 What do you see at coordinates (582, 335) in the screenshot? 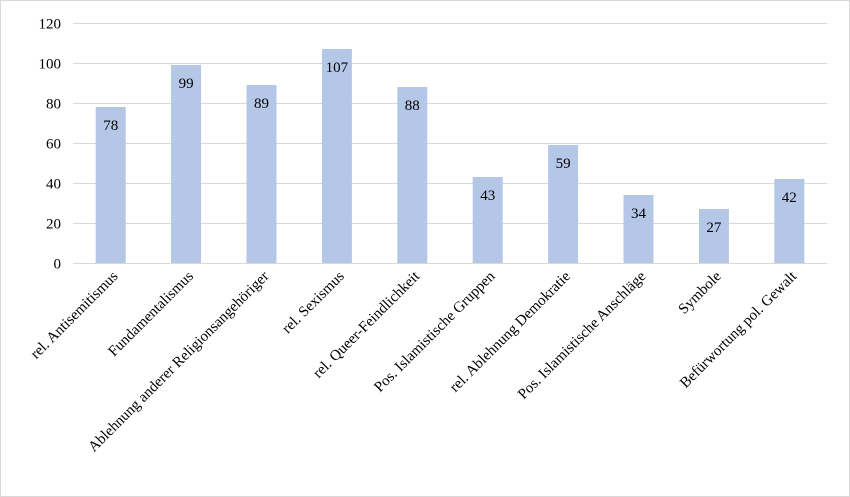
I see `x-category-label: Pos. Islamistische Anschläge` at bounding box center [582, 335].